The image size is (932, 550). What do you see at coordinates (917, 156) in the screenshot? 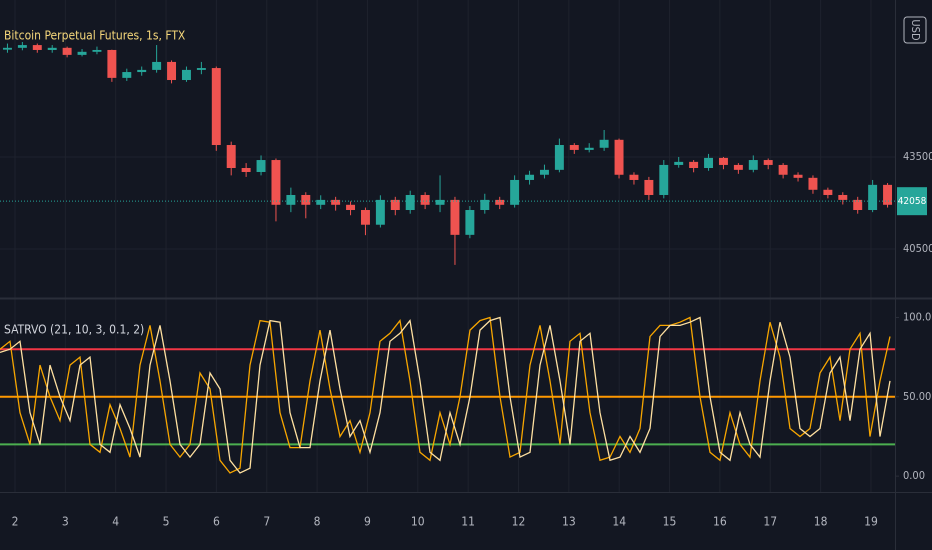
I see `y-tick-label: 43500` at bounding box center [917, 156].